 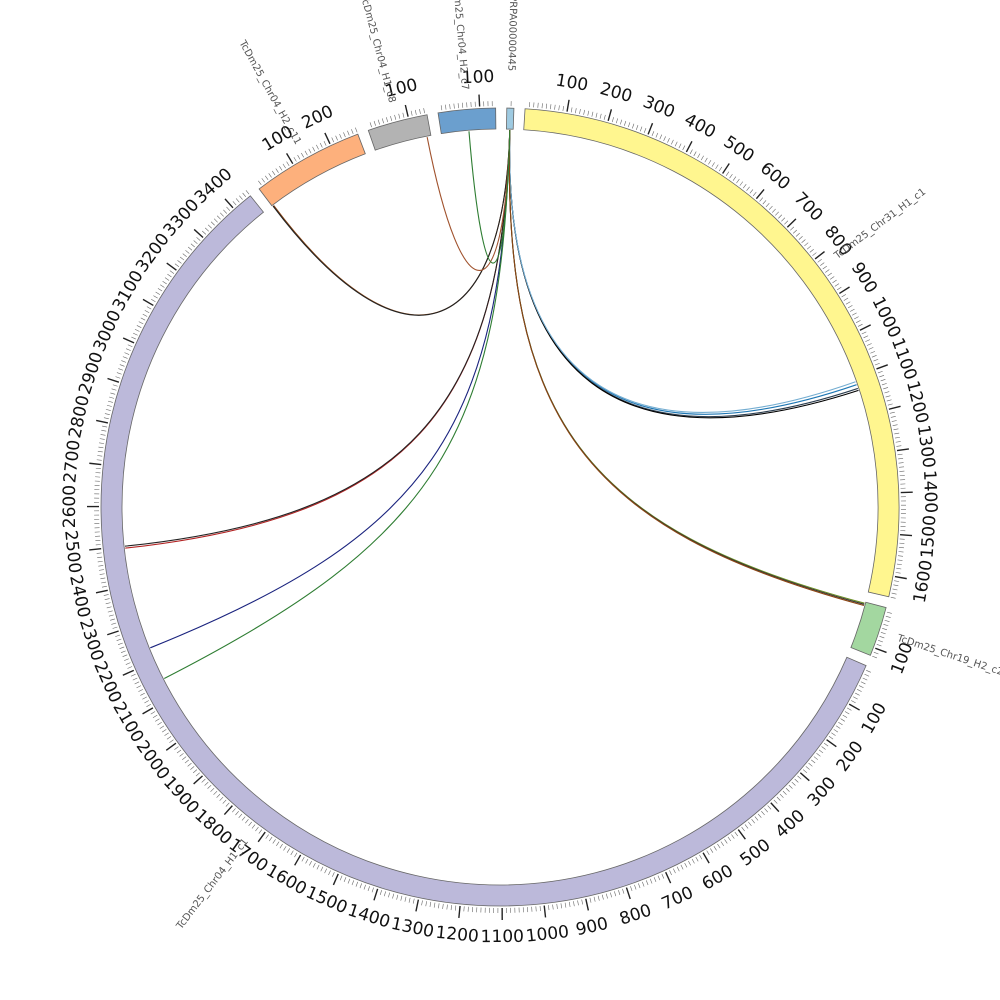 I want to click on tick-label: 300, so click(x=659, y=107).